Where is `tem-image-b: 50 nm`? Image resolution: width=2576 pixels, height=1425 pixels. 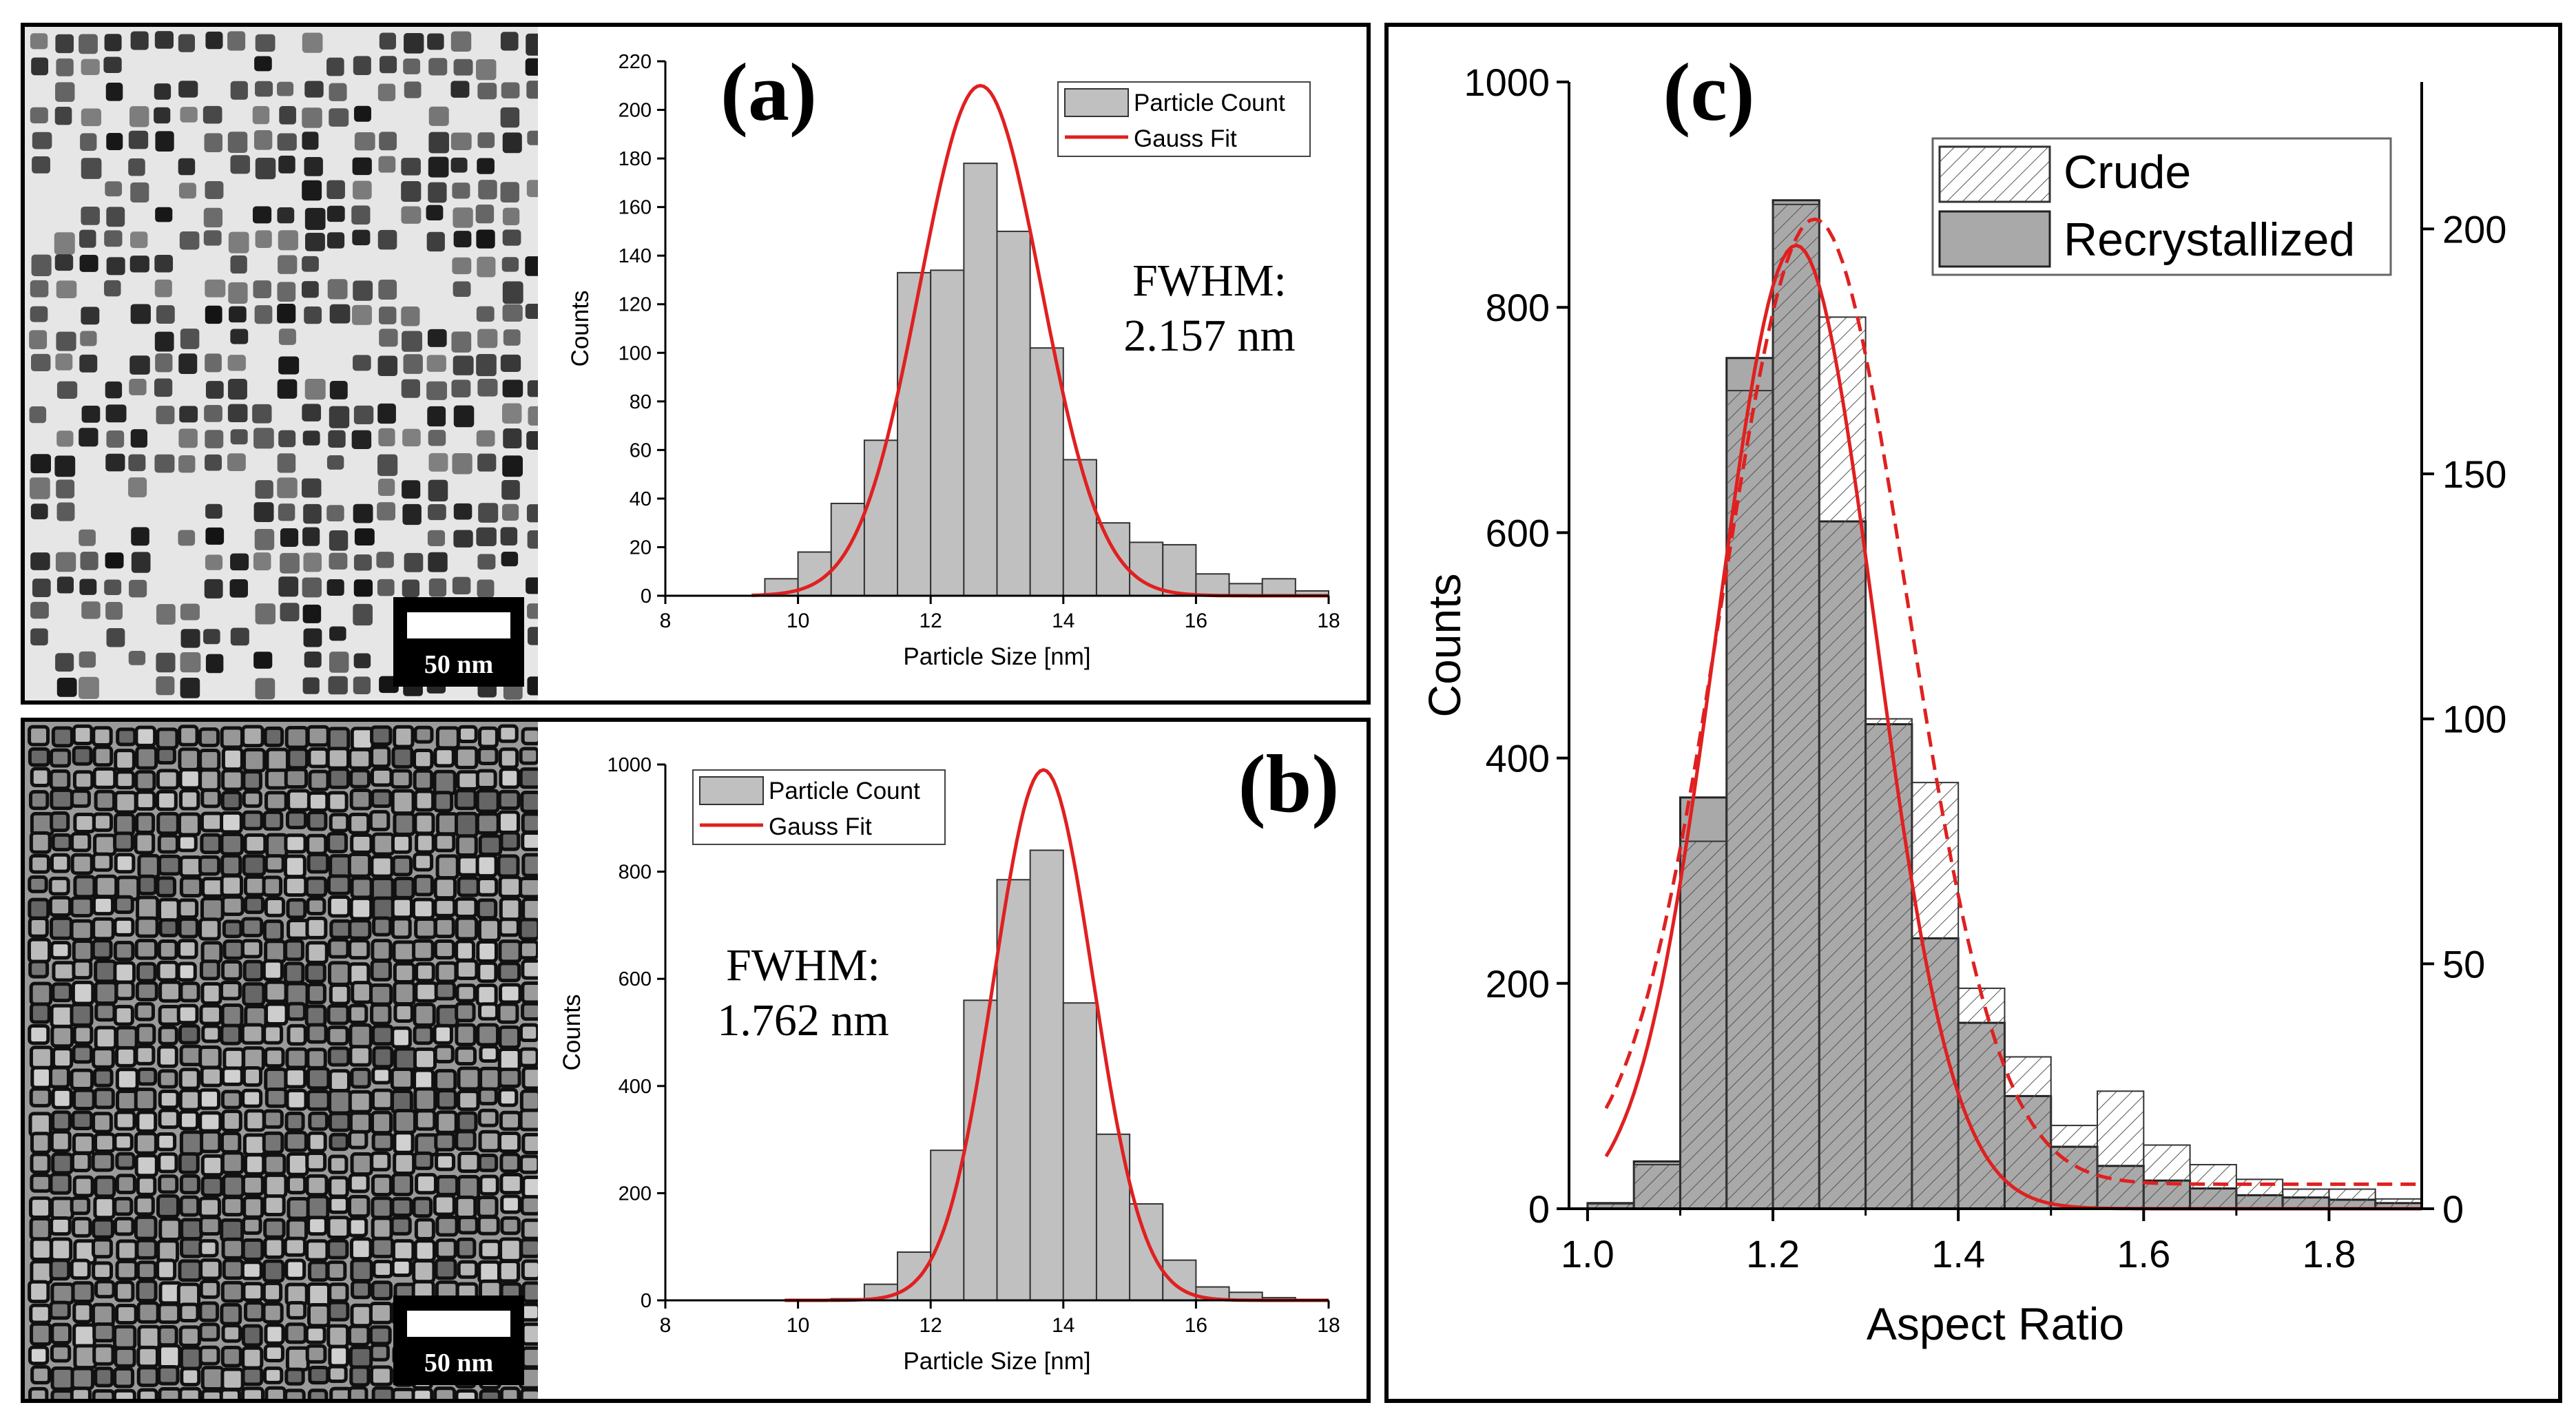
tem-image-b: 50 nm is located at coordinates (281, 1060).